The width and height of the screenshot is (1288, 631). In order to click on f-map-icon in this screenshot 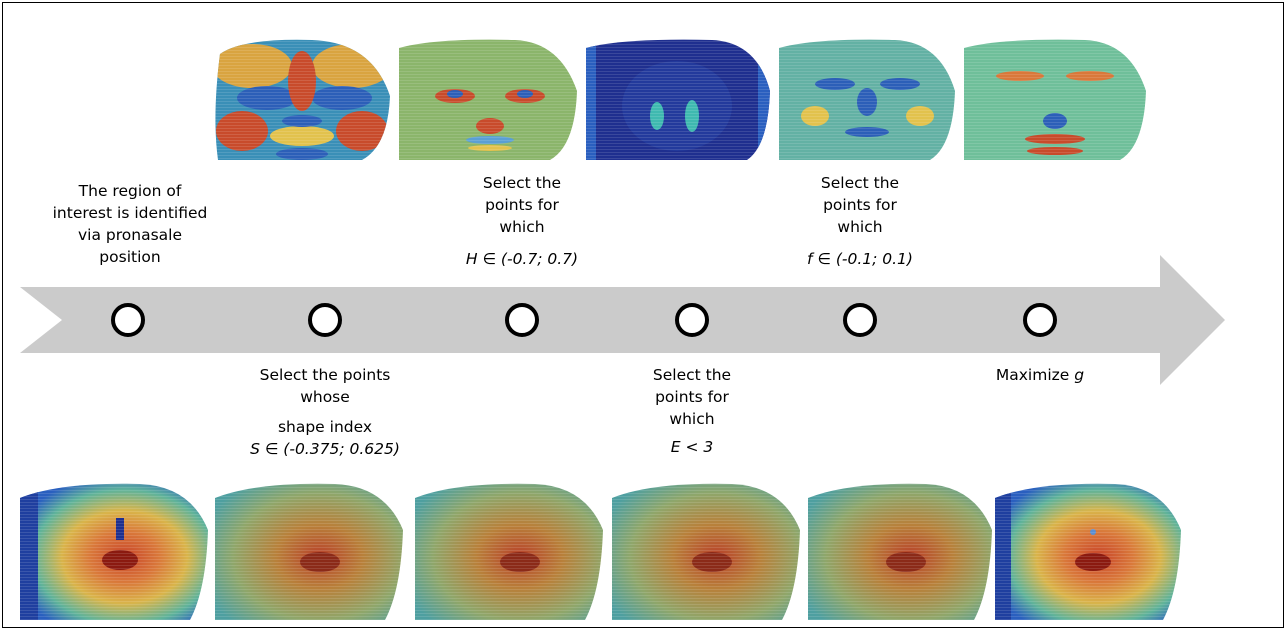, I will do `click(866, 99)`.